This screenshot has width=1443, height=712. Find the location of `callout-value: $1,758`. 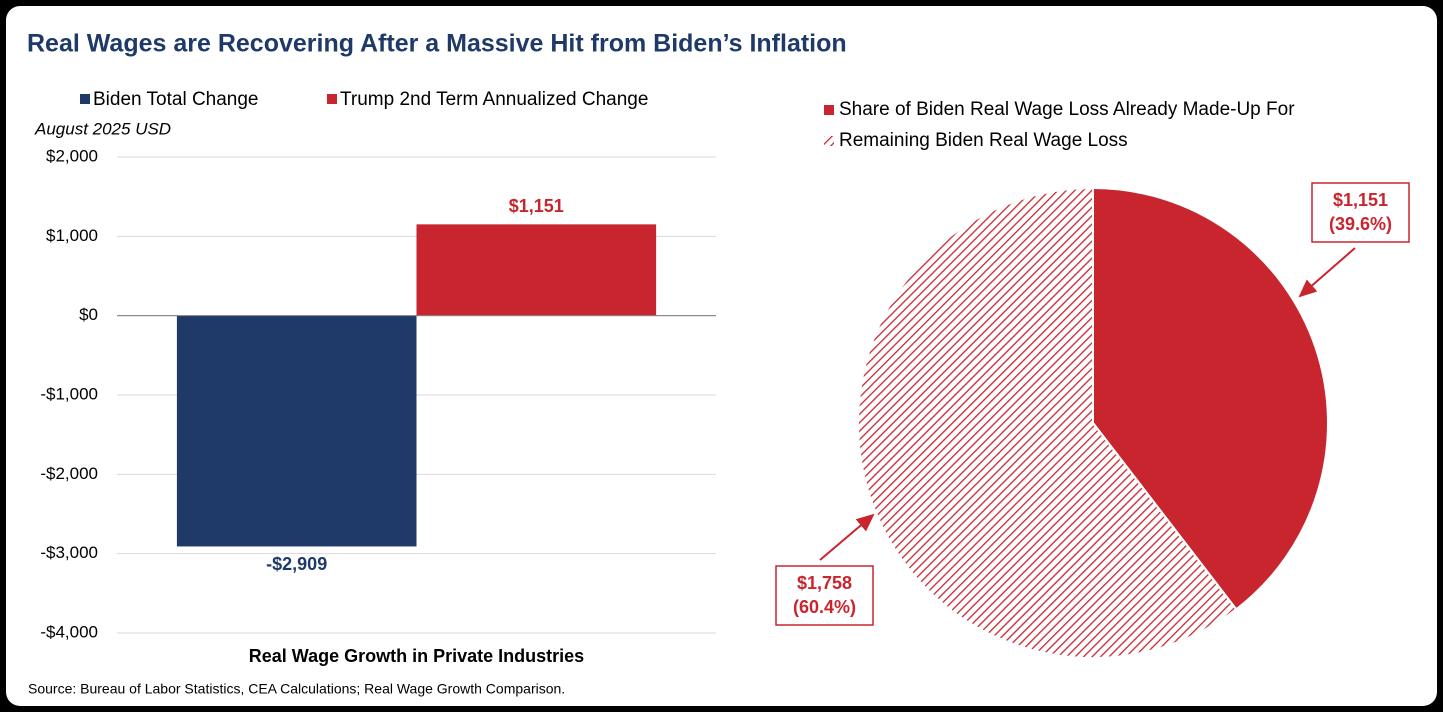

callout-value: $1,758 is located at coordinates (824, 583).